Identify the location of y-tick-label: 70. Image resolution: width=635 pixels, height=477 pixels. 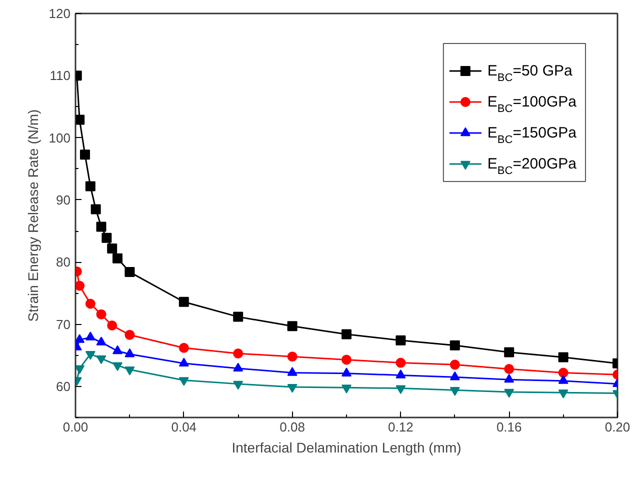
(63, 324).